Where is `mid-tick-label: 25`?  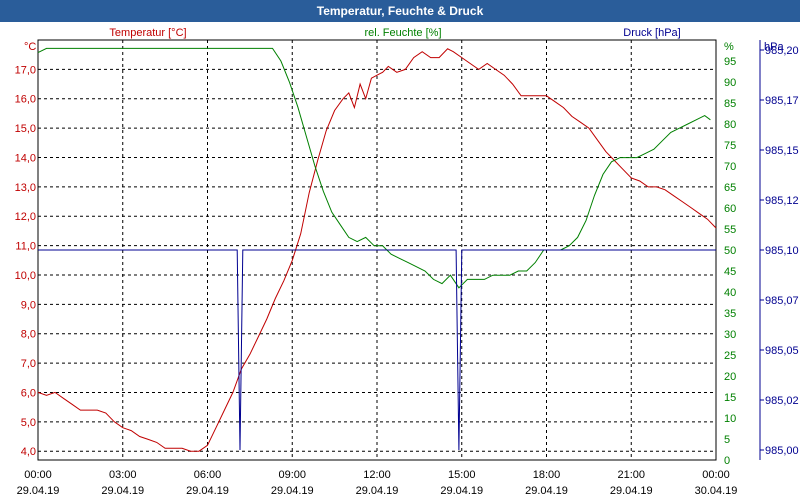
mid-tick-label: 25 is located at coordinates (730, 356).